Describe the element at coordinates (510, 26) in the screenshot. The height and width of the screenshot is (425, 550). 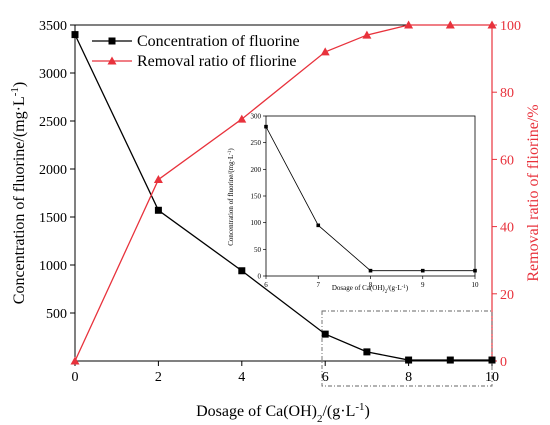
I see `y-right-tick-label: 100` at that location.